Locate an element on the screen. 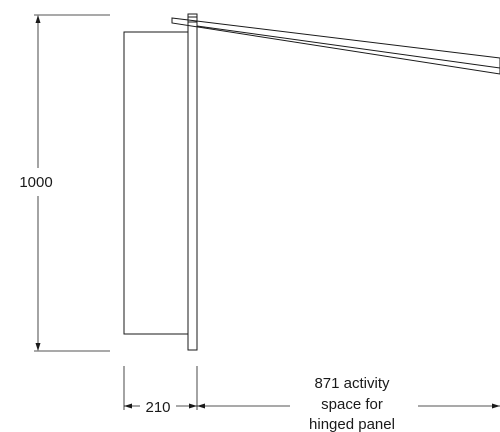 The width and height of the screenshot is (500, 432). height-arrow-top is located at coordinates (38, 19).